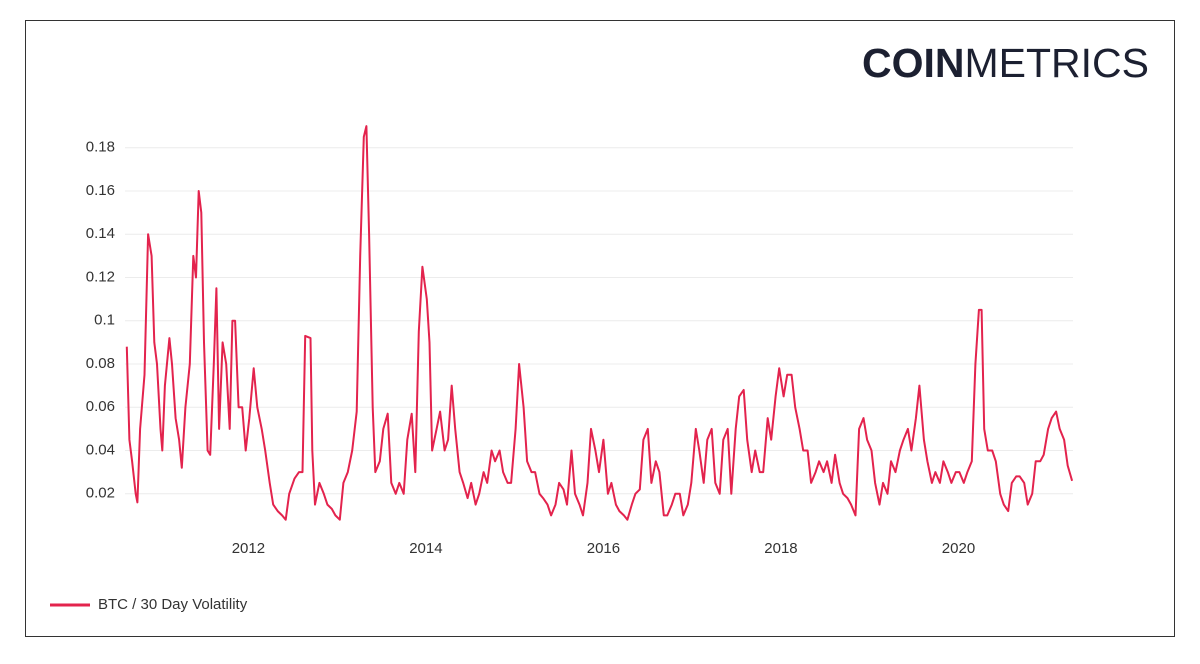 The height and width of the screenshot is (664, 1200). What do you see at coordinates (1057, 63) in the screenshot?
I see `logo-light: METRICS` at bounding box center [1057, 63].